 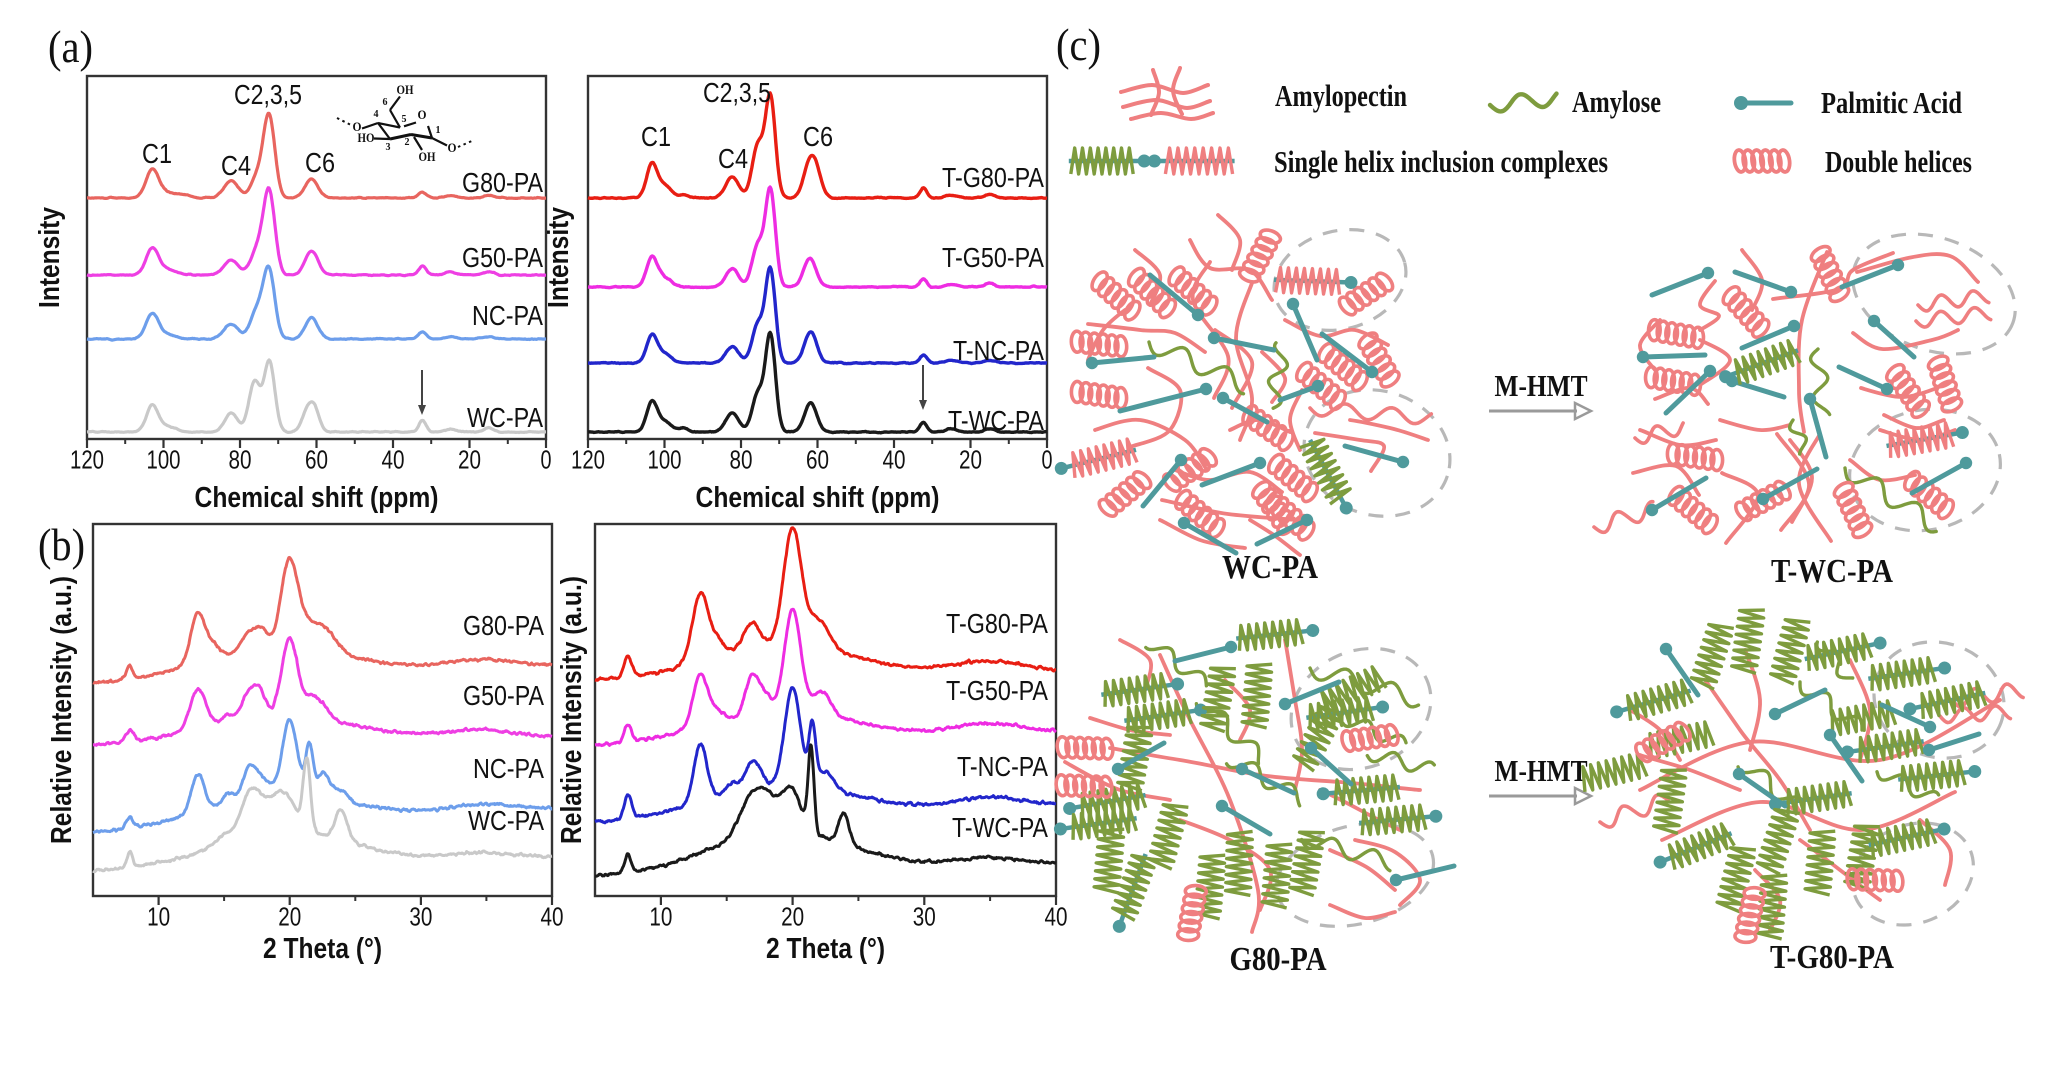 I want to click on svg-text: 6, so click(x=385, y=102).